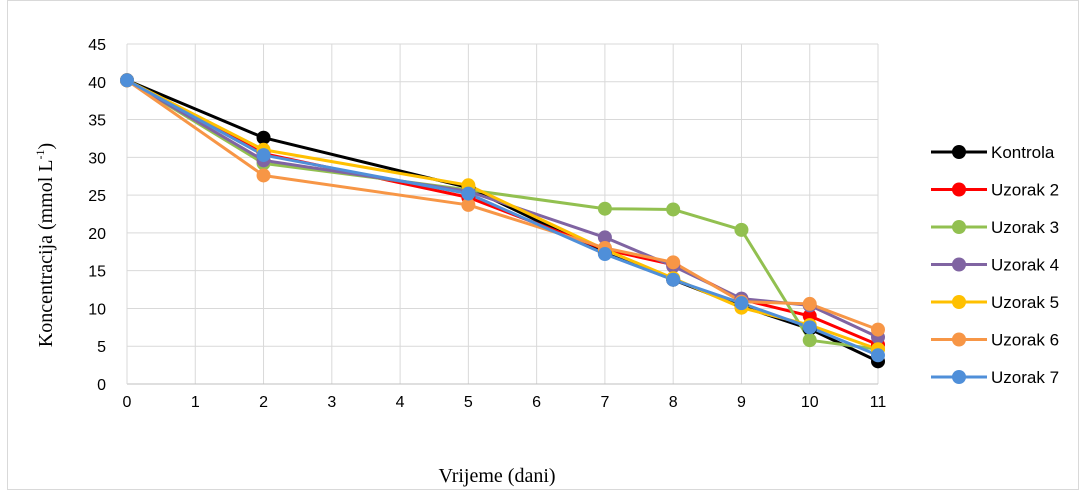 Image resolution: width=1089 pixels, height=493 pixels. What do you see at coordinates (97, 83) in the screenshot?
I see `y-tick-label: 40` at bounding box center [97, 83].